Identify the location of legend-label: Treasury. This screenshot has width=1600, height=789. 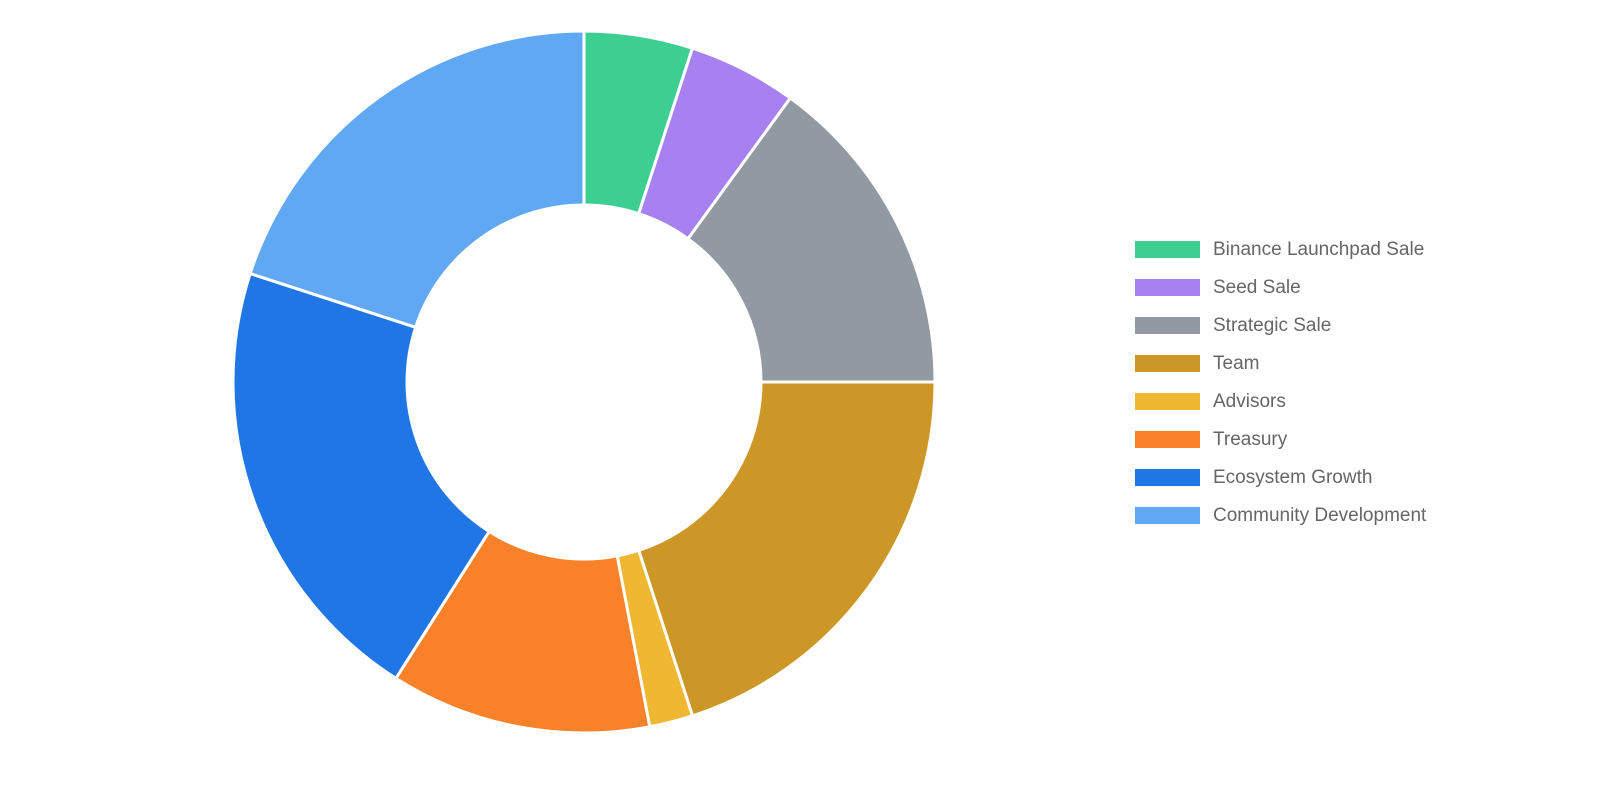
(1250, 439).